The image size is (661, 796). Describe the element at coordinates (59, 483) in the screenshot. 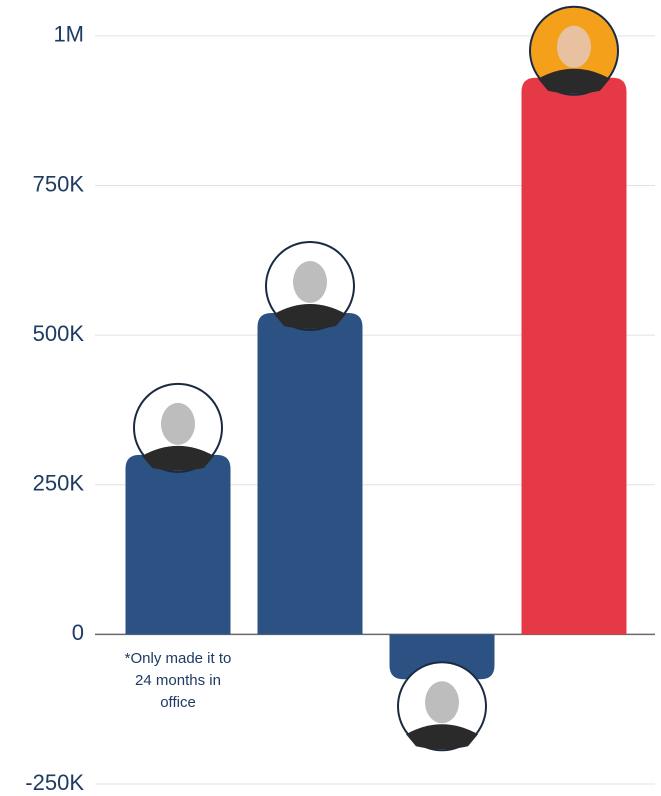

I see `y-tick-label: 250K` at that location.